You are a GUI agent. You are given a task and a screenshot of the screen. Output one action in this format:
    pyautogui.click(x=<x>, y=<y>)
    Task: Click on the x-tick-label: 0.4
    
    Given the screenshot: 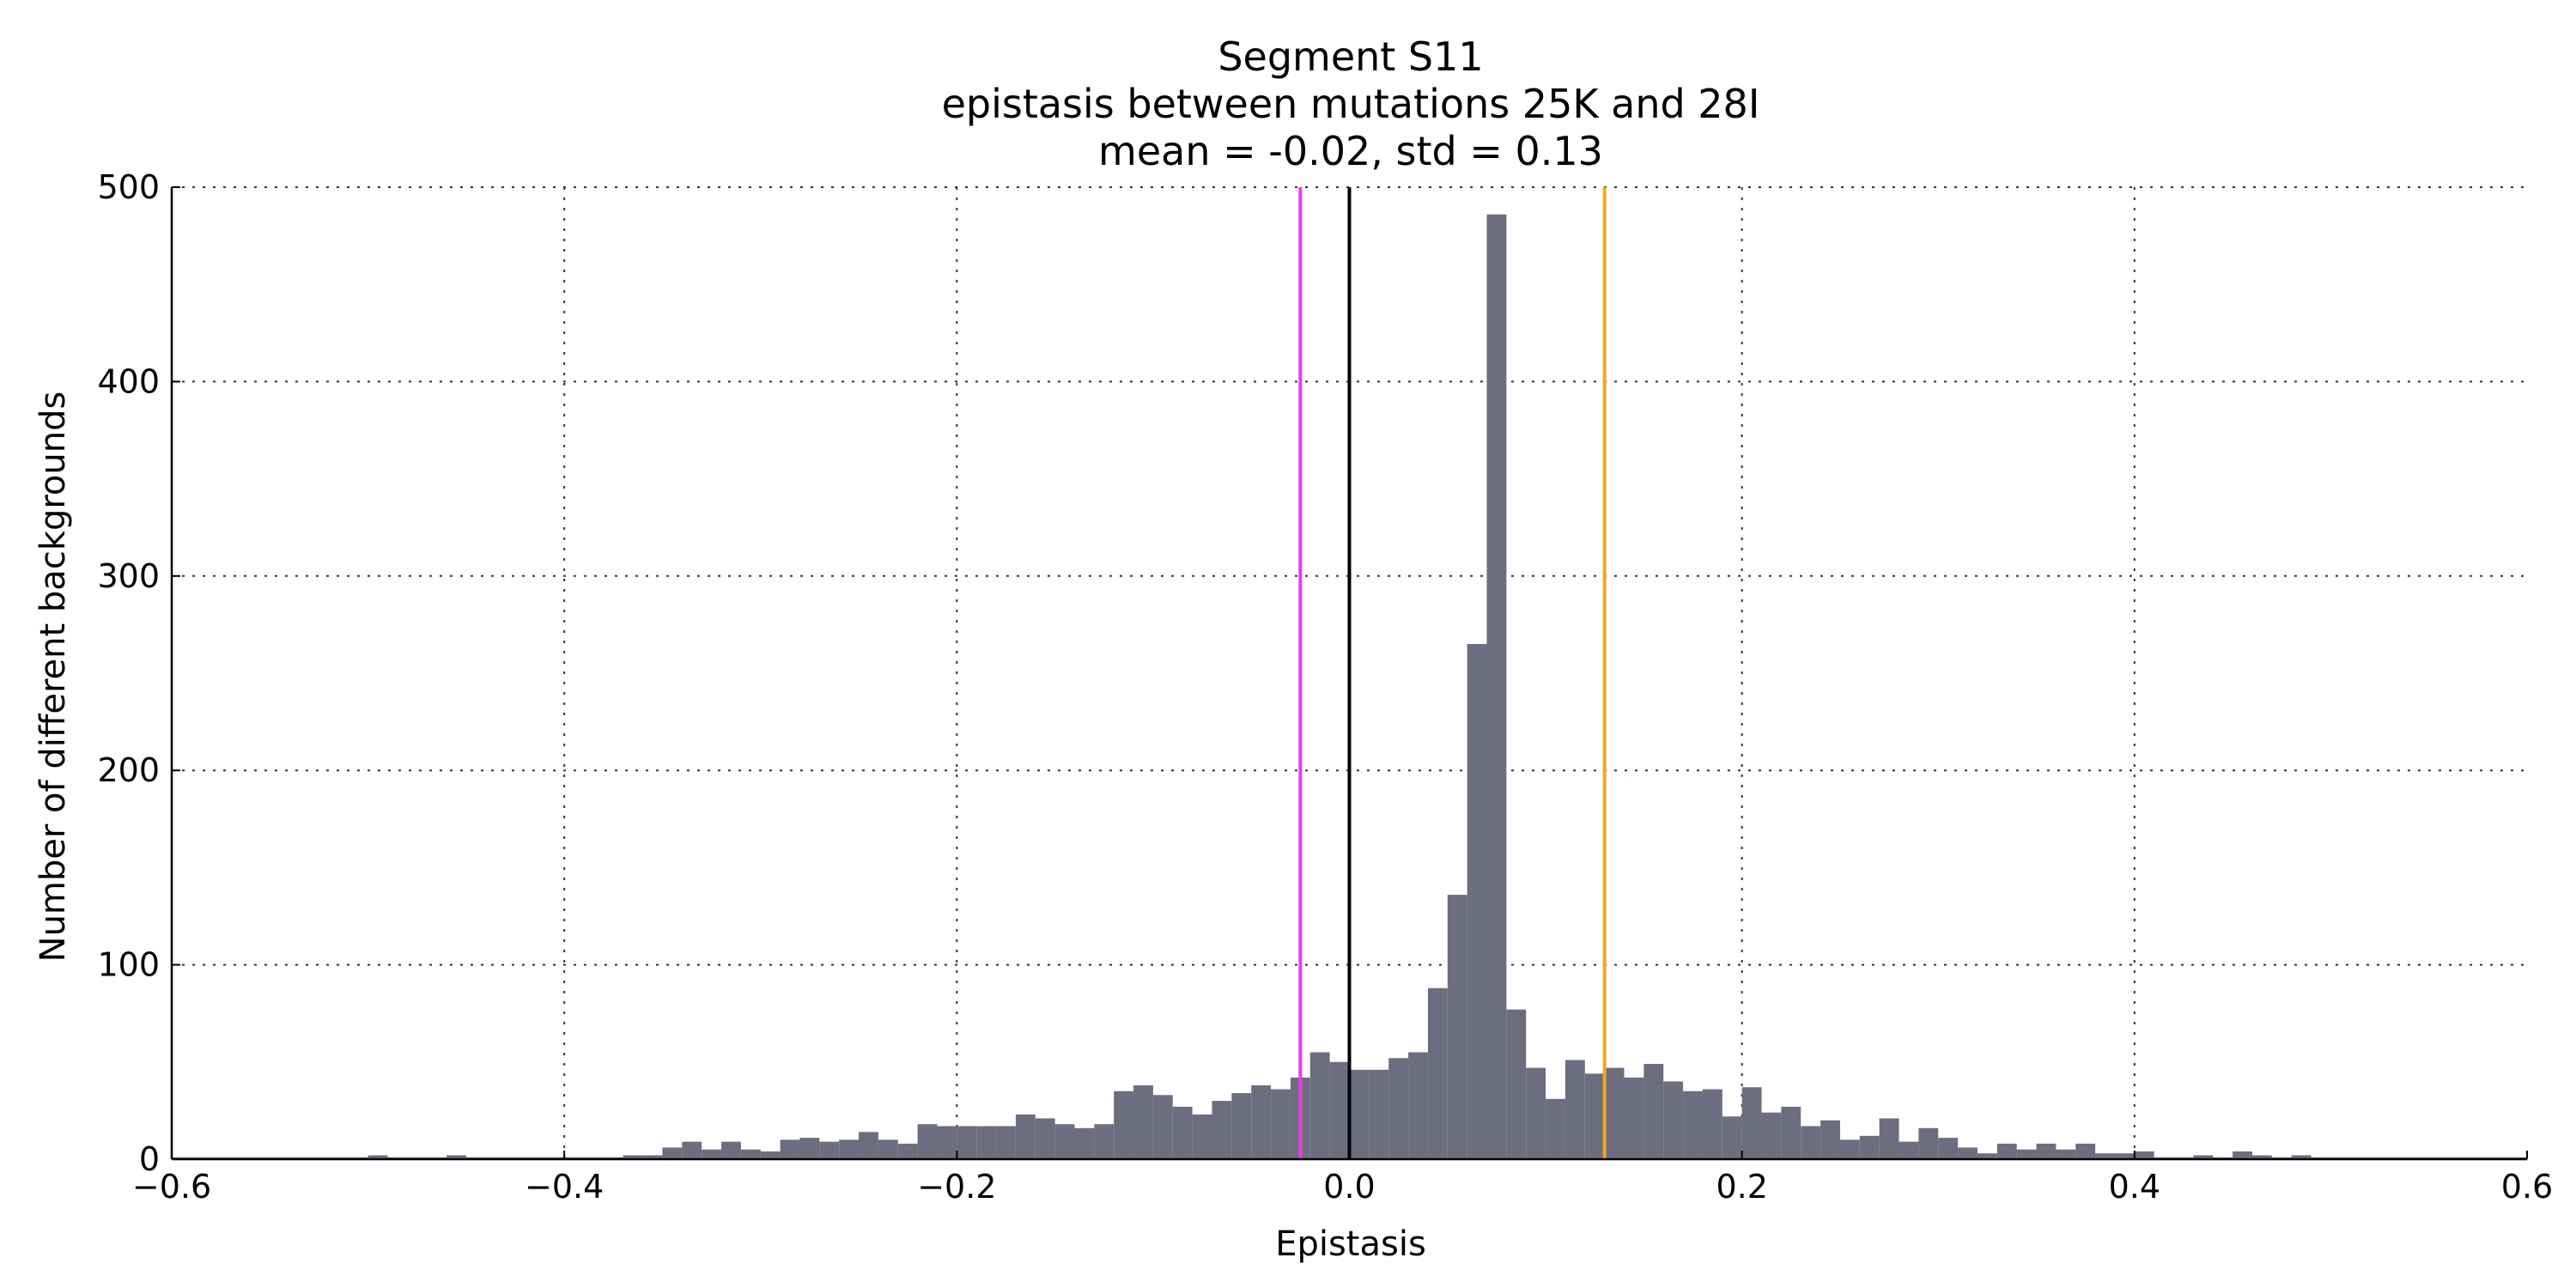 What is the action you would take?
    pyautogui.click(x=2134, y=1187)
    